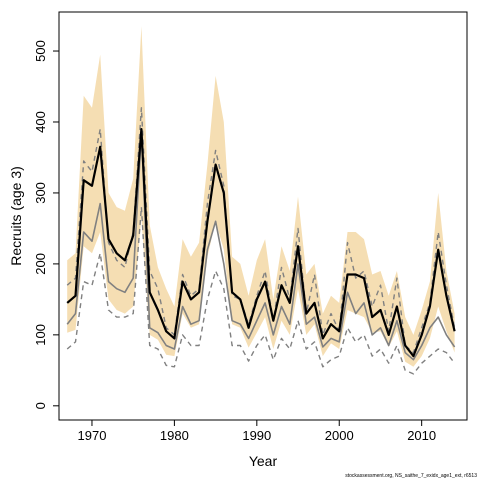 The height and width of the screenshot is (480, 480). Describe the element at coordinates (40, 335) in the screenshot. I see `y-tick-label: 100` at that location.